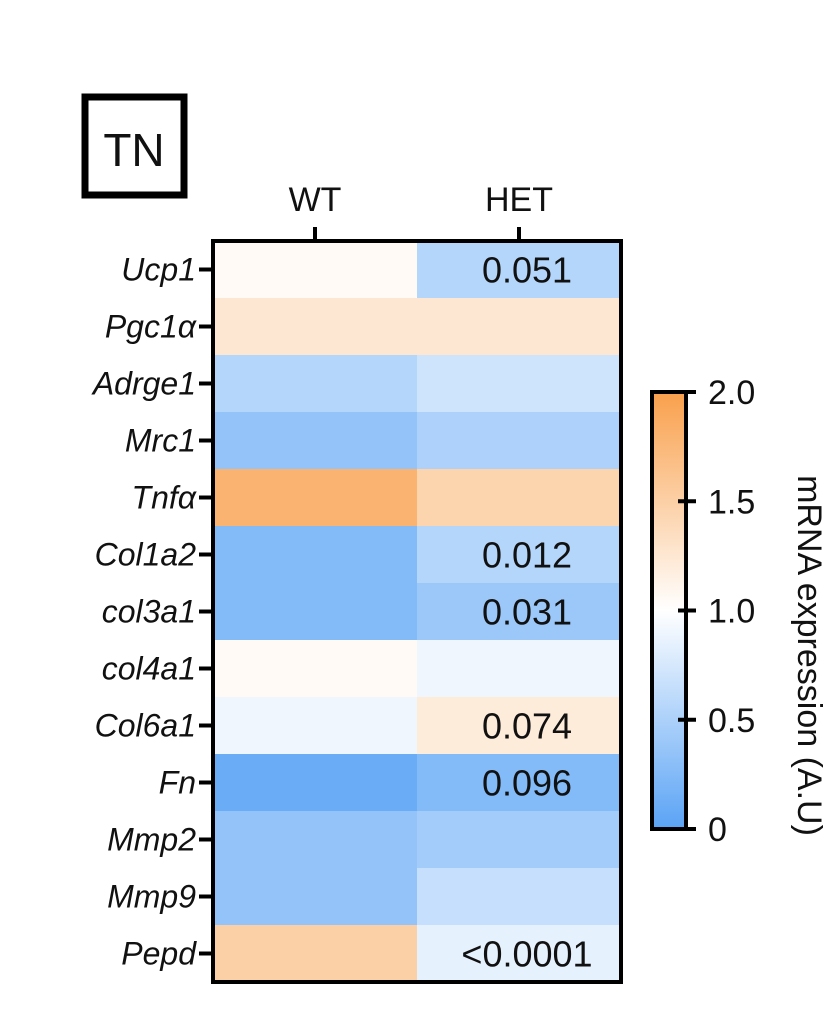 This screenshot has width=827, height=1014. I want to click on row-label: Mmp9, so click(151, 897).